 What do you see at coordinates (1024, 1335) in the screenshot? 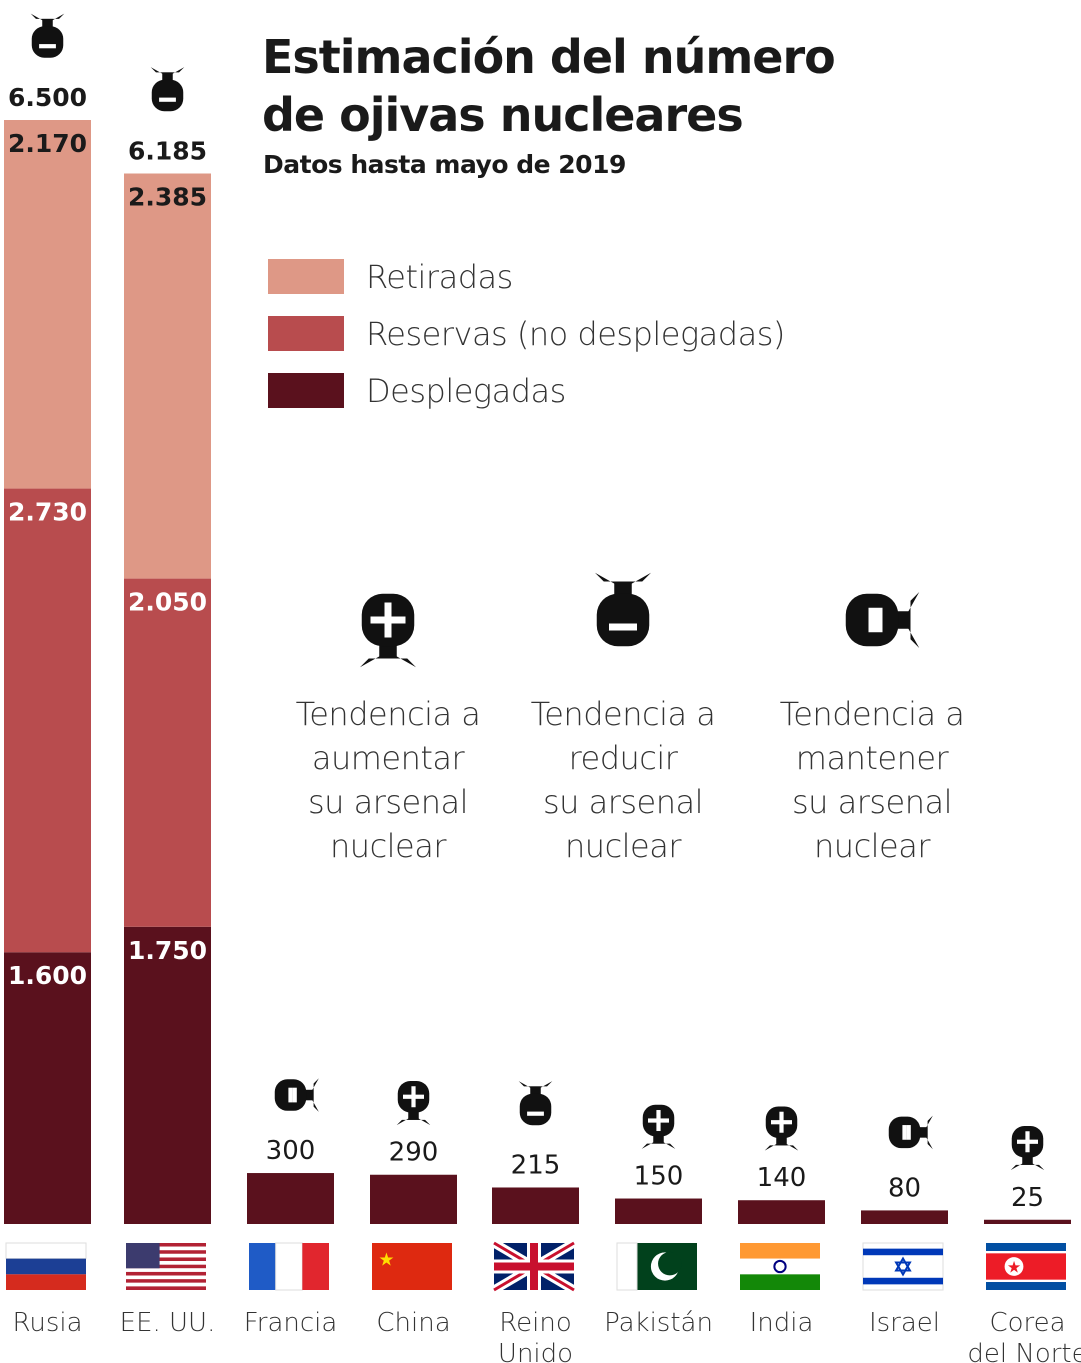
I see `country-label: Corea del Norte` at bounding box center [1024, 1335].